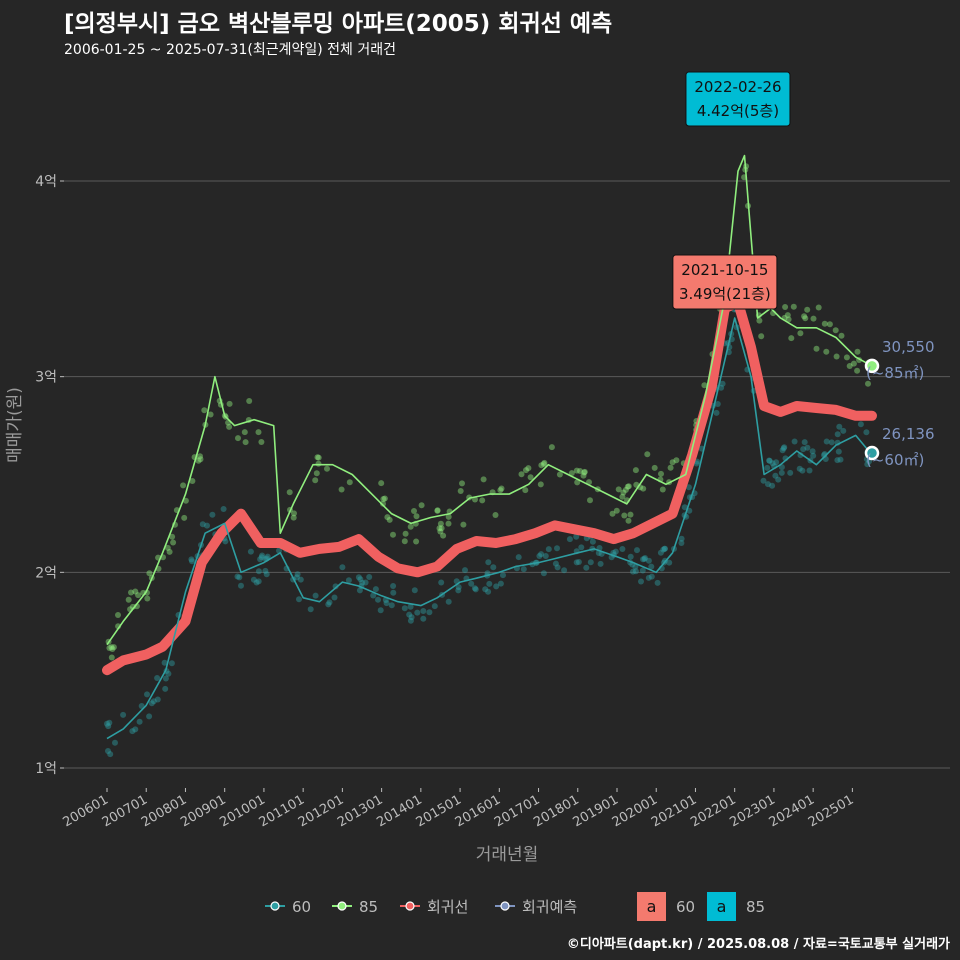  I want to click on annotation-date: 2022-02-26, so click(737, 87).